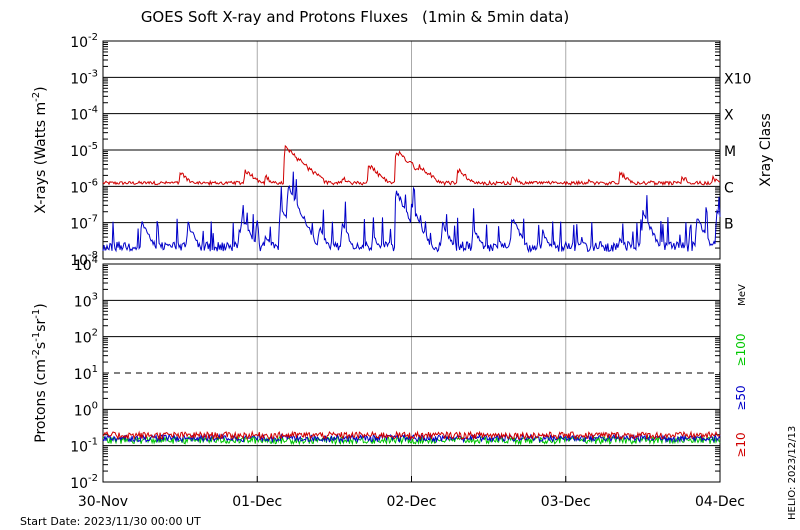 Image resolution: width=800 pixels, height=530 pixels. Describe the element at coordinates (566, 502) in the screenshot. I see `x-tick-label: 03-Dec` at that location.